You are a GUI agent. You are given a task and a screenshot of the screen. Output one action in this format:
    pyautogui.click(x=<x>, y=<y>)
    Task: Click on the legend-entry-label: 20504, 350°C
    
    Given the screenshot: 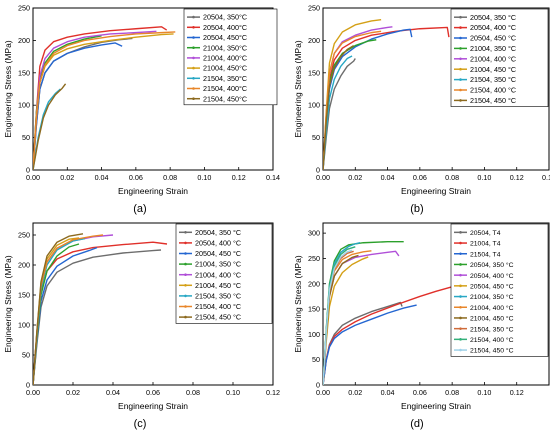 What is the action you would take?
    pyautogui.click(x=225, y=17)
    